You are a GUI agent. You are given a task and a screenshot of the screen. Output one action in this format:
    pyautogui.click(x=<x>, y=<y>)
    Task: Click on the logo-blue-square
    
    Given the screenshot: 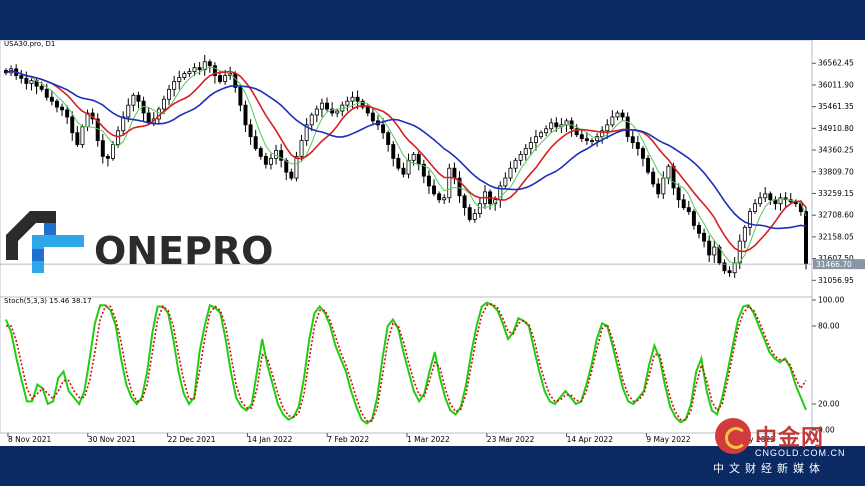 What is the action you would take?
    pyautogui.click(x=50, y=229)
    